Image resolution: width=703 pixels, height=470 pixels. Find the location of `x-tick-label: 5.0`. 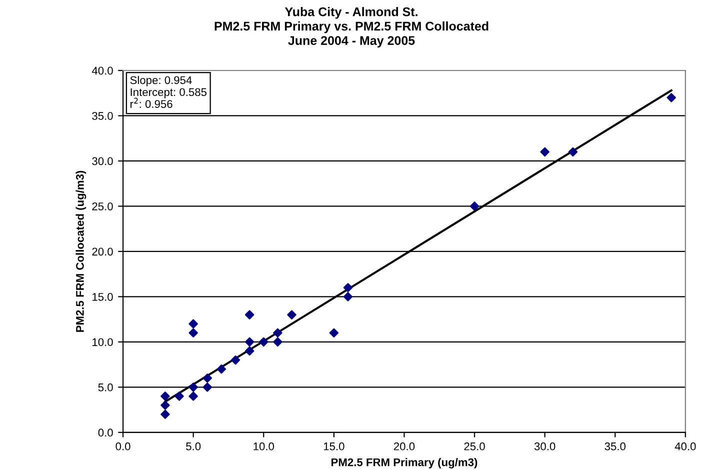

x-tick-label: 5.0 is located at coordinates (193, 446).